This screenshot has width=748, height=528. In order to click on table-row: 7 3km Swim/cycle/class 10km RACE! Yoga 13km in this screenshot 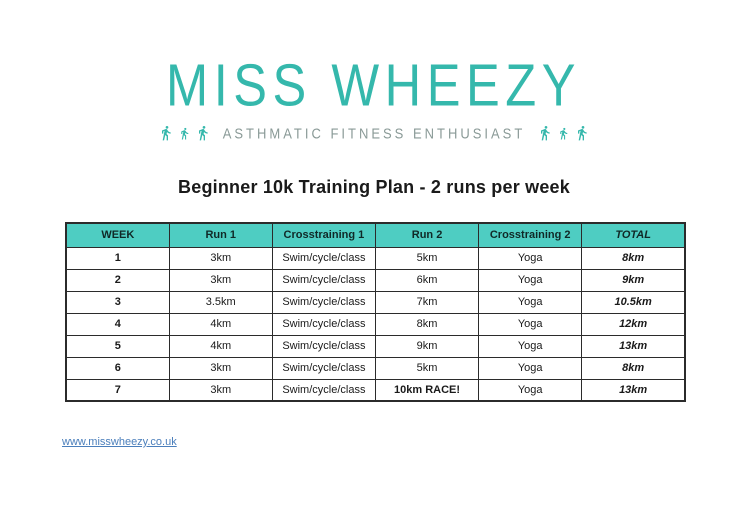, I will do `click(375, 390)`.